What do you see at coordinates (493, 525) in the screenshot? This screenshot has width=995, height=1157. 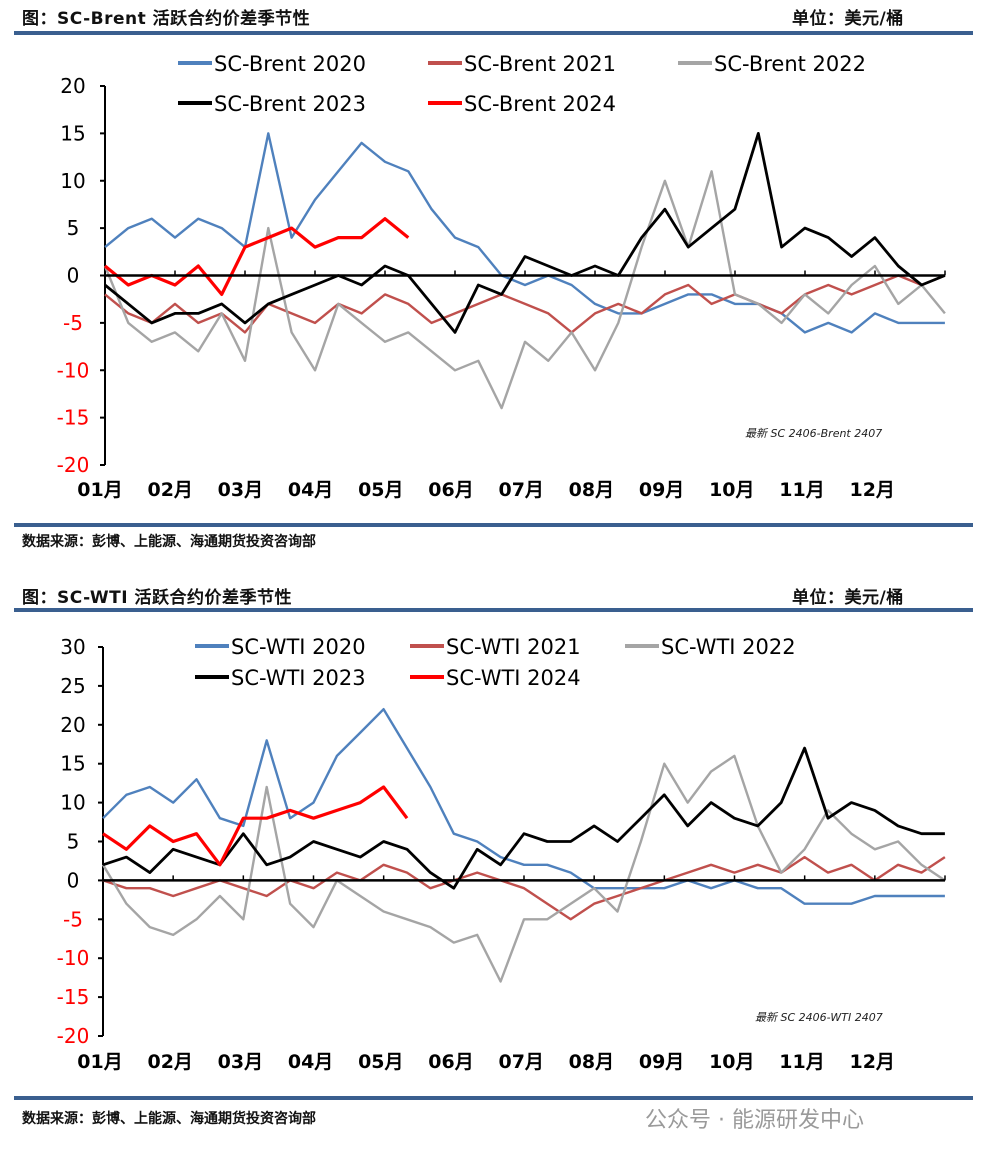 I see `chart1-footer-divider` at bounding box center [493, 525].